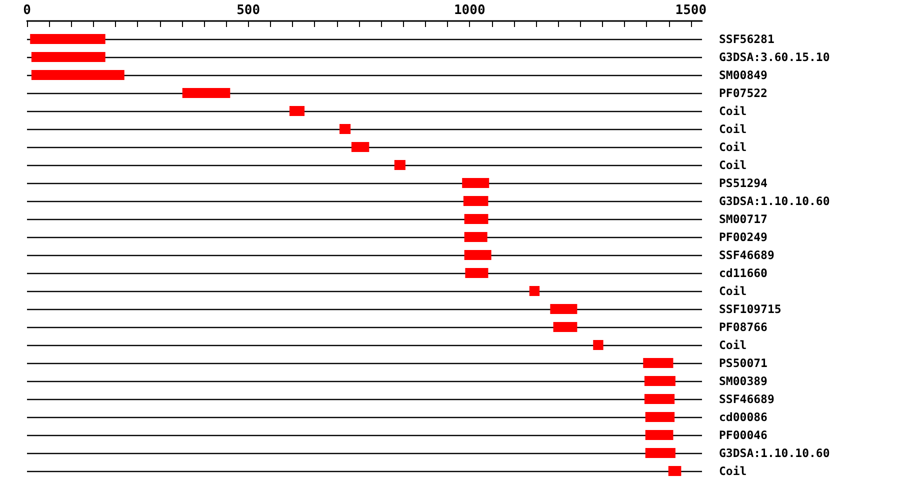  I want to click on x-tick-label: 0, so click(27, 10).